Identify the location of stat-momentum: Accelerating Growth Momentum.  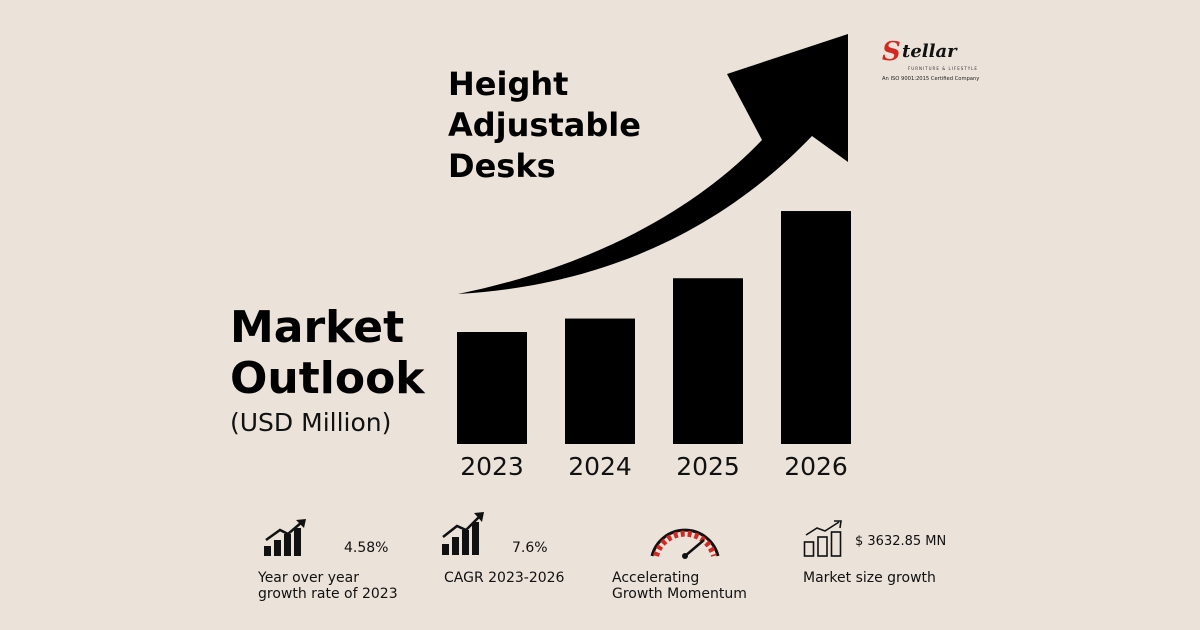
(702, 567).